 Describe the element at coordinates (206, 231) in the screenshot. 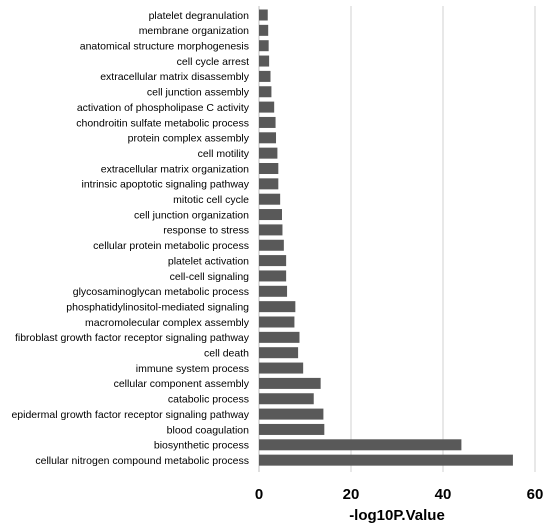

I see `category-label: response to stress` at that location.